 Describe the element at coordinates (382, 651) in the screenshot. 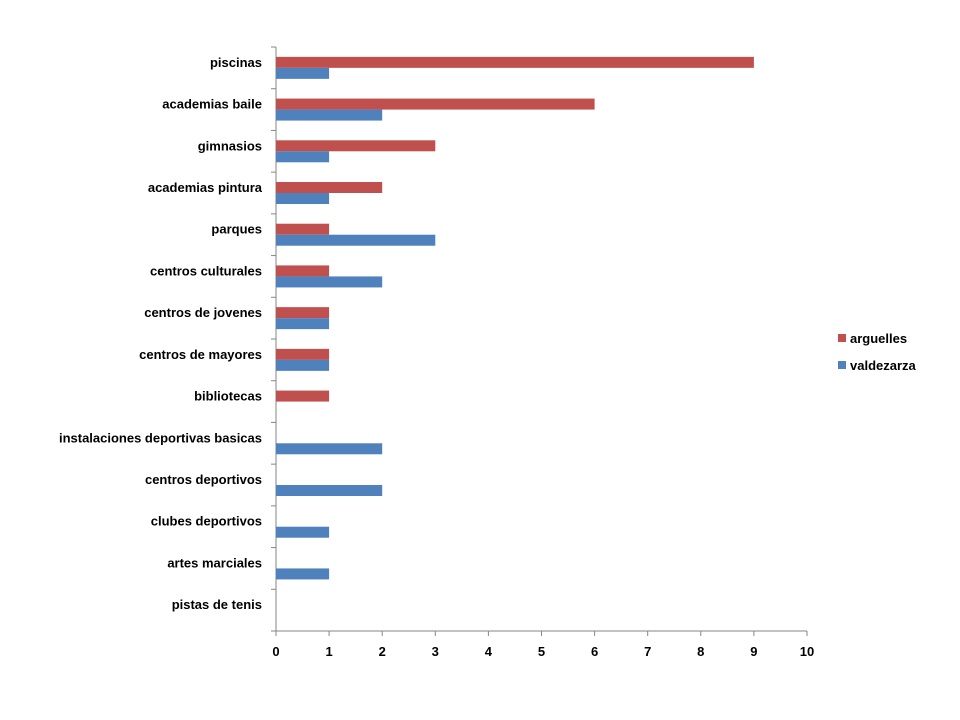

I see `x-tick-label: 2` at that location.